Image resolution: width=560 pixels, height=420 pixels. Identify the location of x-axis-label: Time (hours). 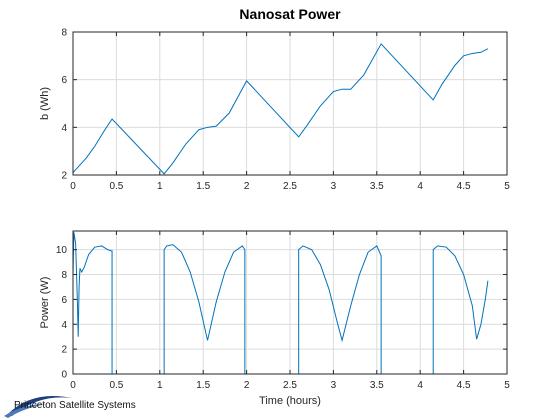
(290, 401).